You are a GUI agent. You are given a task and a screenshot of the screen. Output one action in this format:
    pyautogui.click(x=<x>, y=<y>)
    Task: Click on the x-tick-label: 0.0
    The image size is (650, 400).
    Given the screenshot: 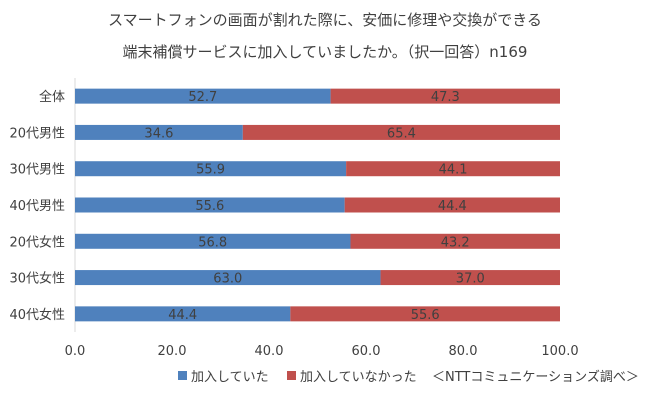 What is the action you would take?
    pyautogui.click(x=75, y=351)
    